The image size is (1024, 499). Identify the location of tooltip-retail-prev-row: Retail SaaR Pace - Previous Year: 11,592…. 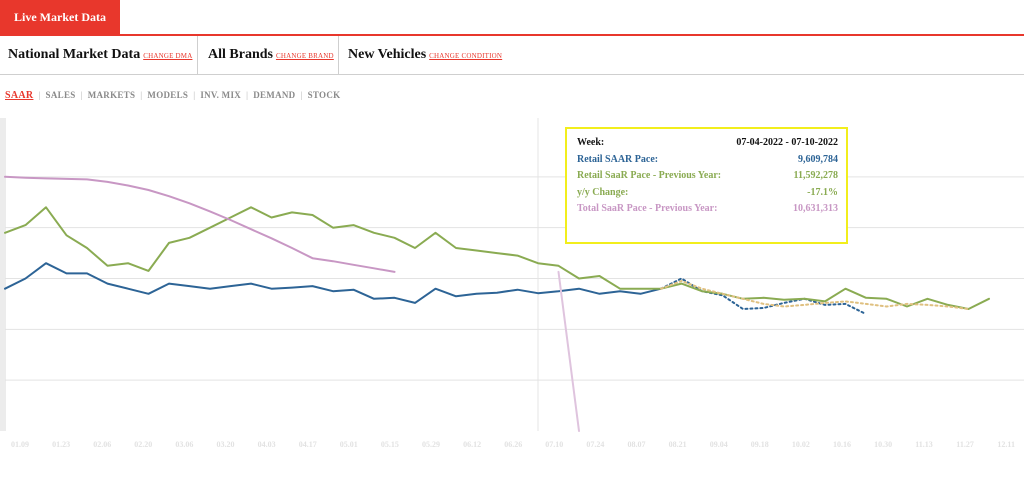
(707, 176).